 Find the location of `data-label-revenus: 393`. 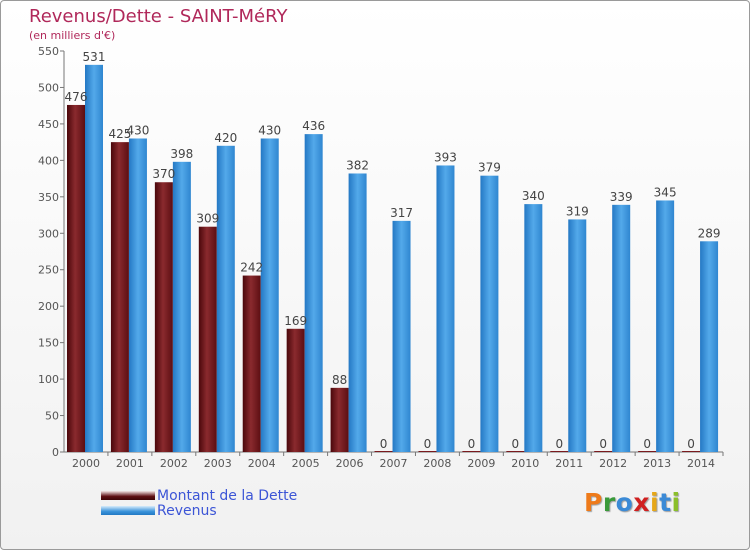

data-label-revenus: 393 is located at coordinates (445, 157).